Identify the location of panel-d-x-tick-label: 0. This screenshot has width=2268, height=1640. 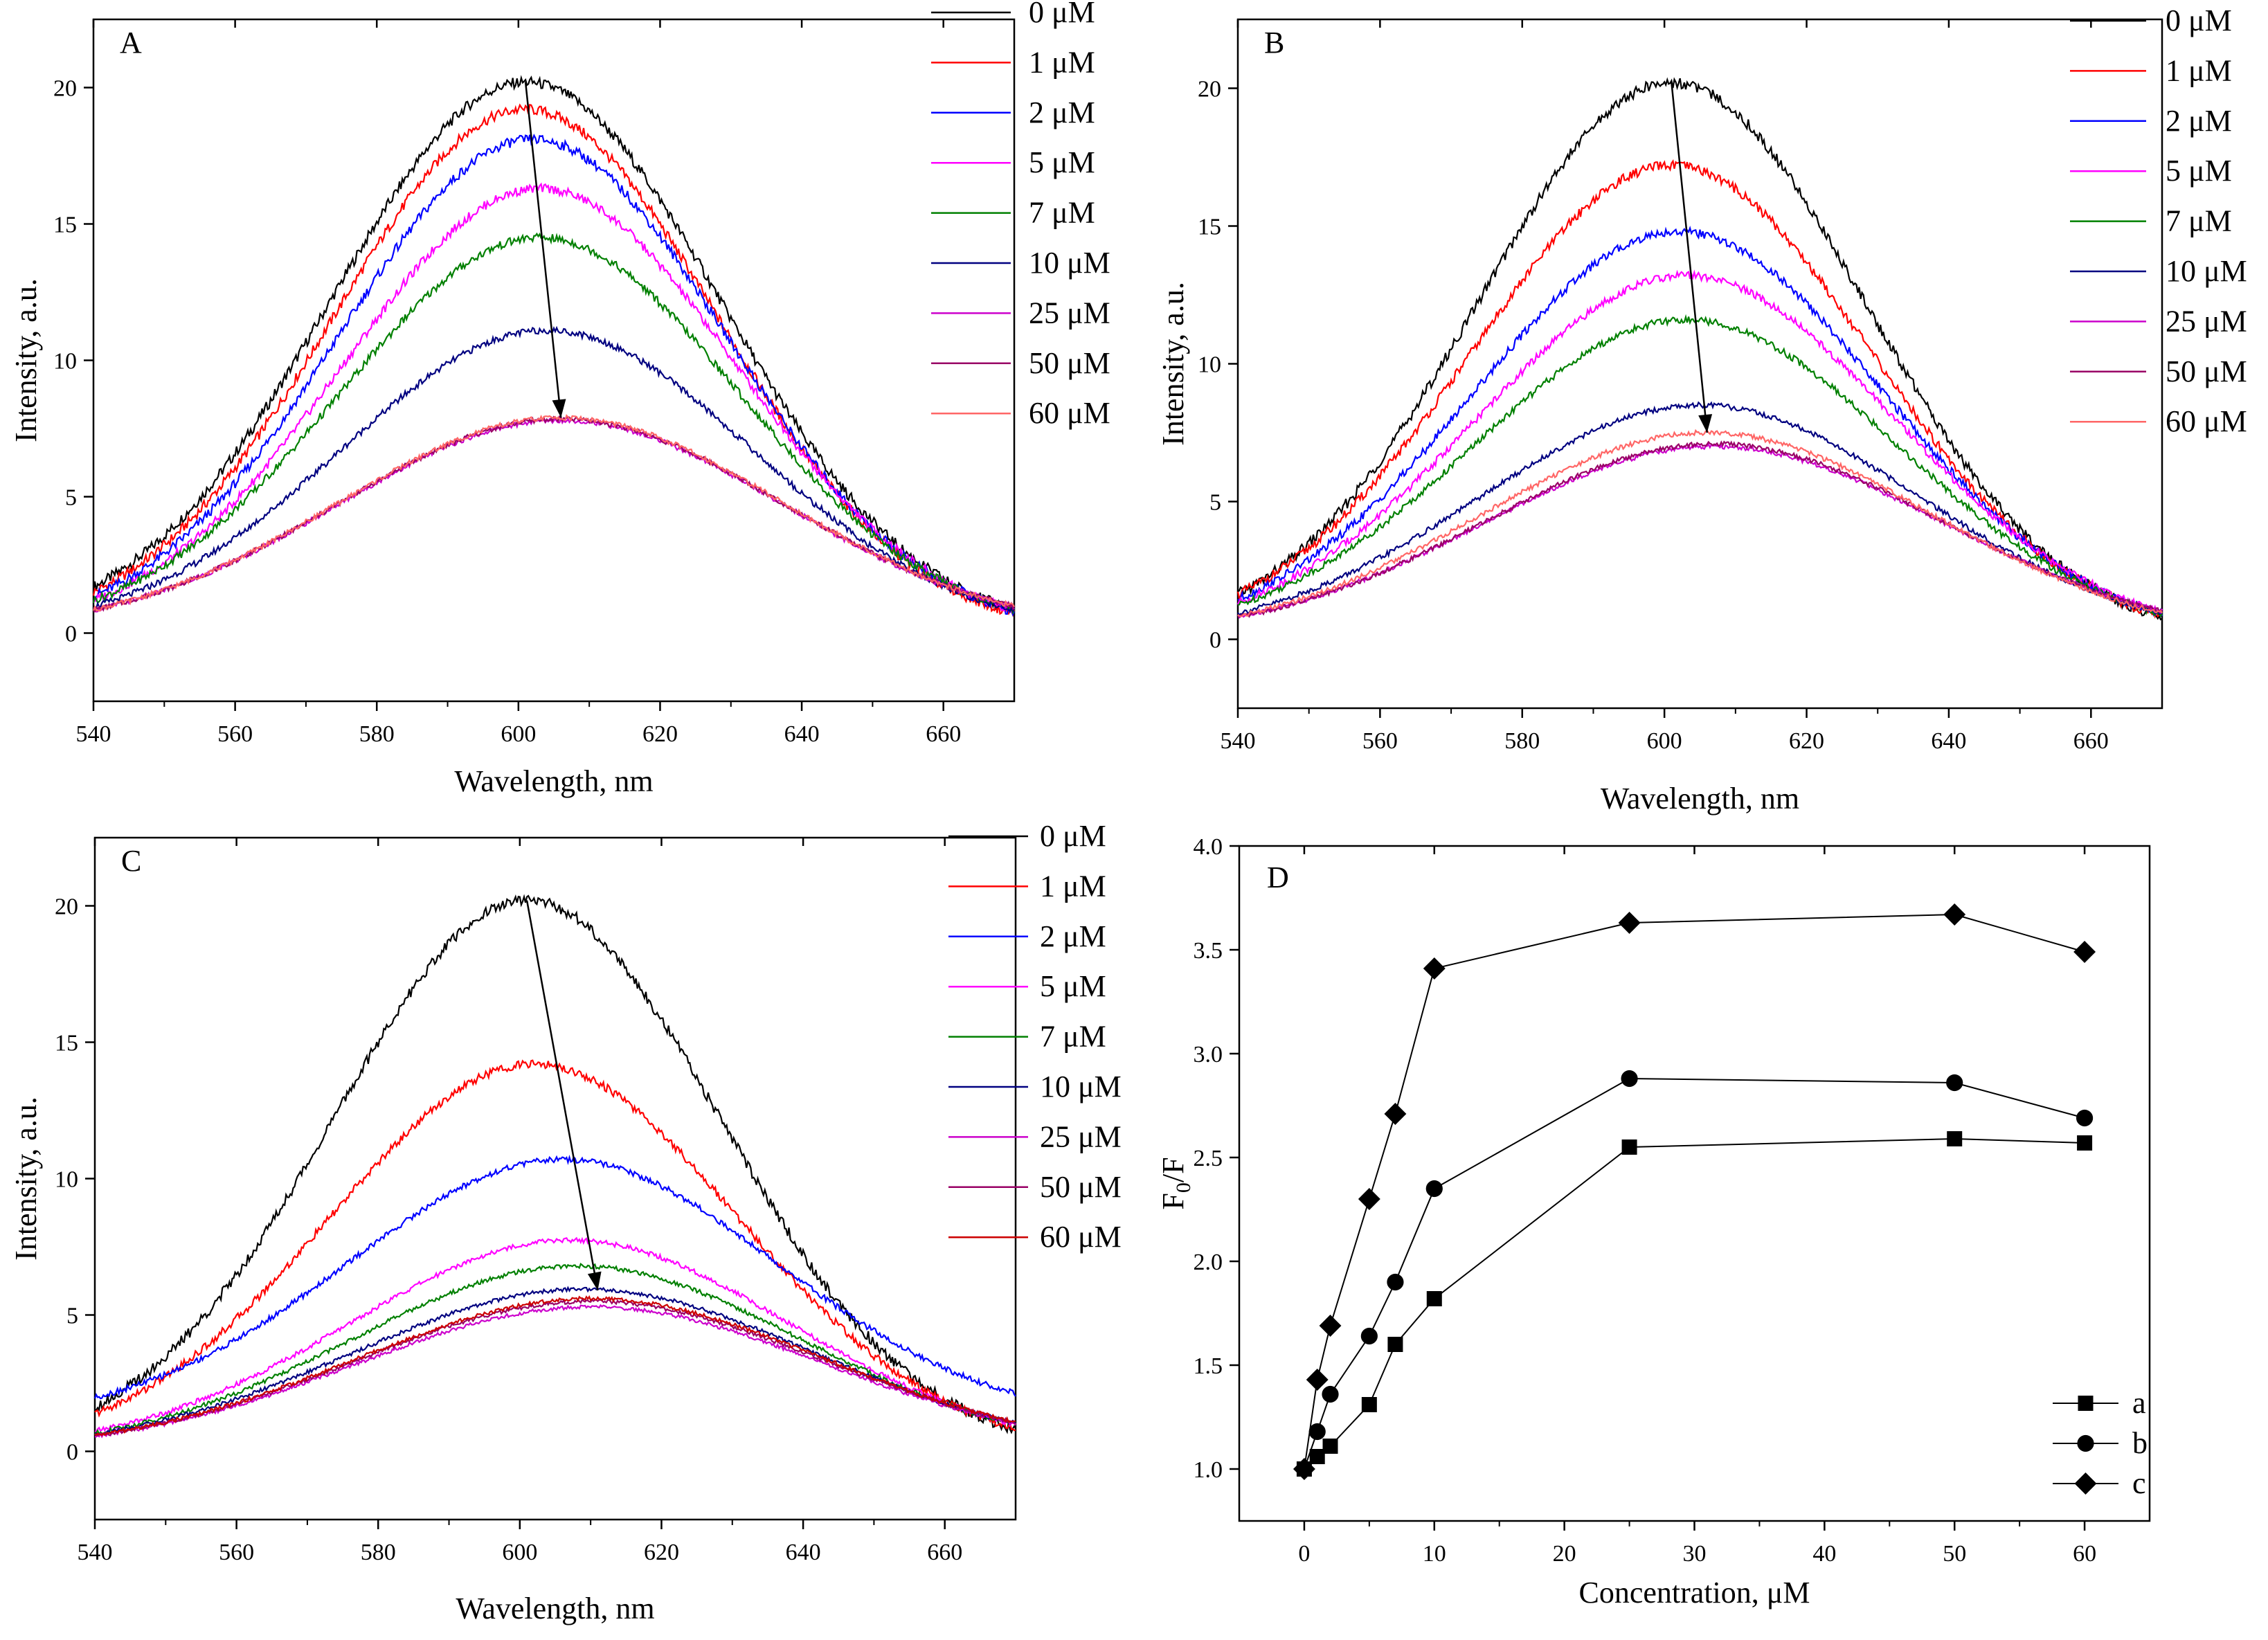
(1304, 1554).